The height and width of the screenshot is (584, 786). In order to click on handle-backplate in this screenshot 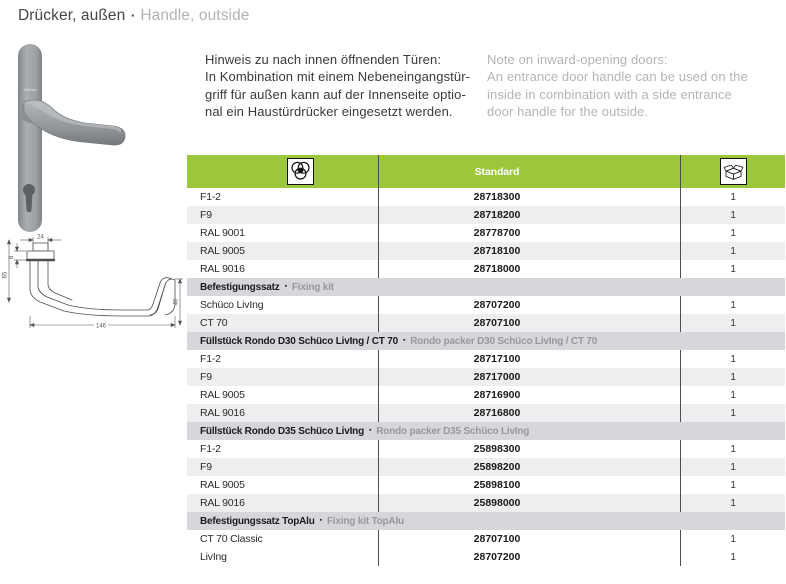, I will do `click(30, 138)`.